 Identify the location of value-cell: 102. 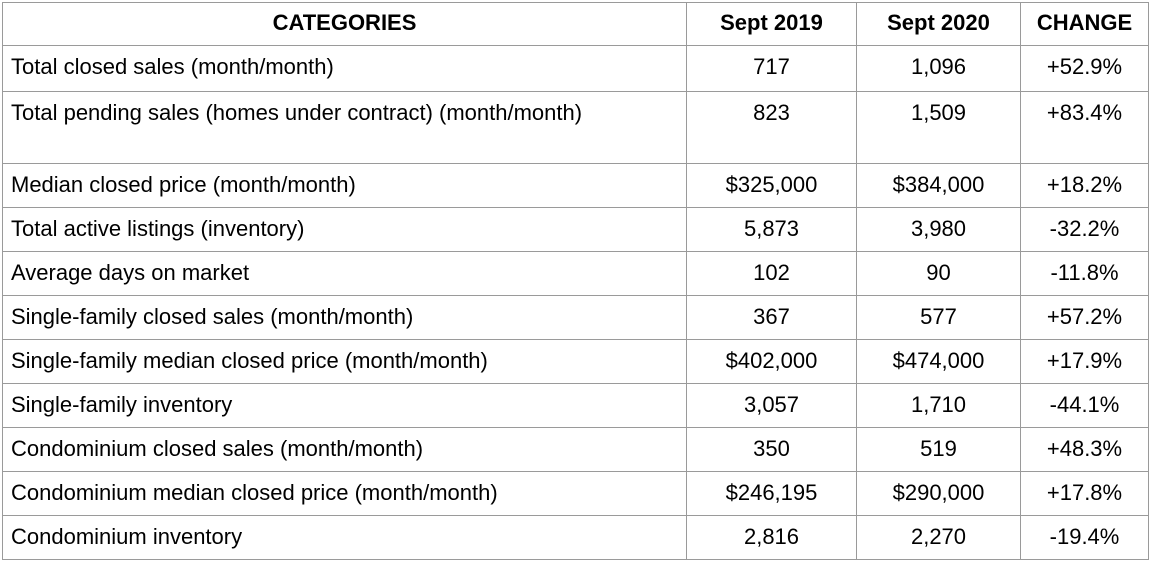
(771, 273).